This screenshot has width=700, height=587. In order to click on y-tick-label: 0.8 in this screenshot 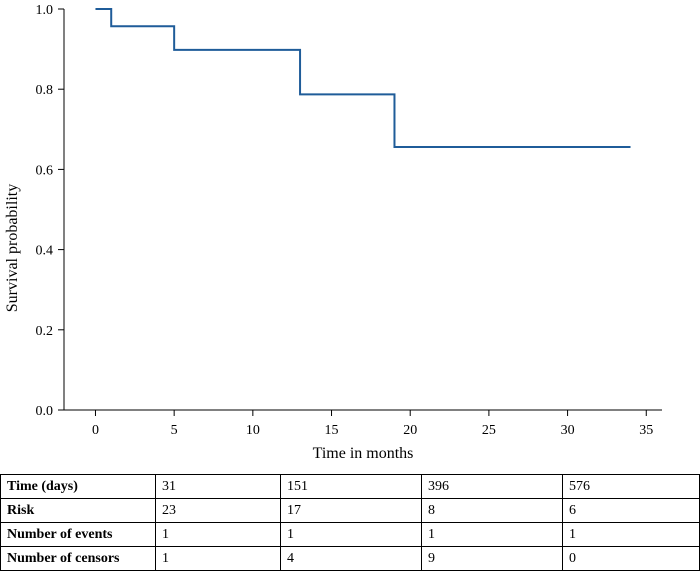, I will do `click(45, 90)`.